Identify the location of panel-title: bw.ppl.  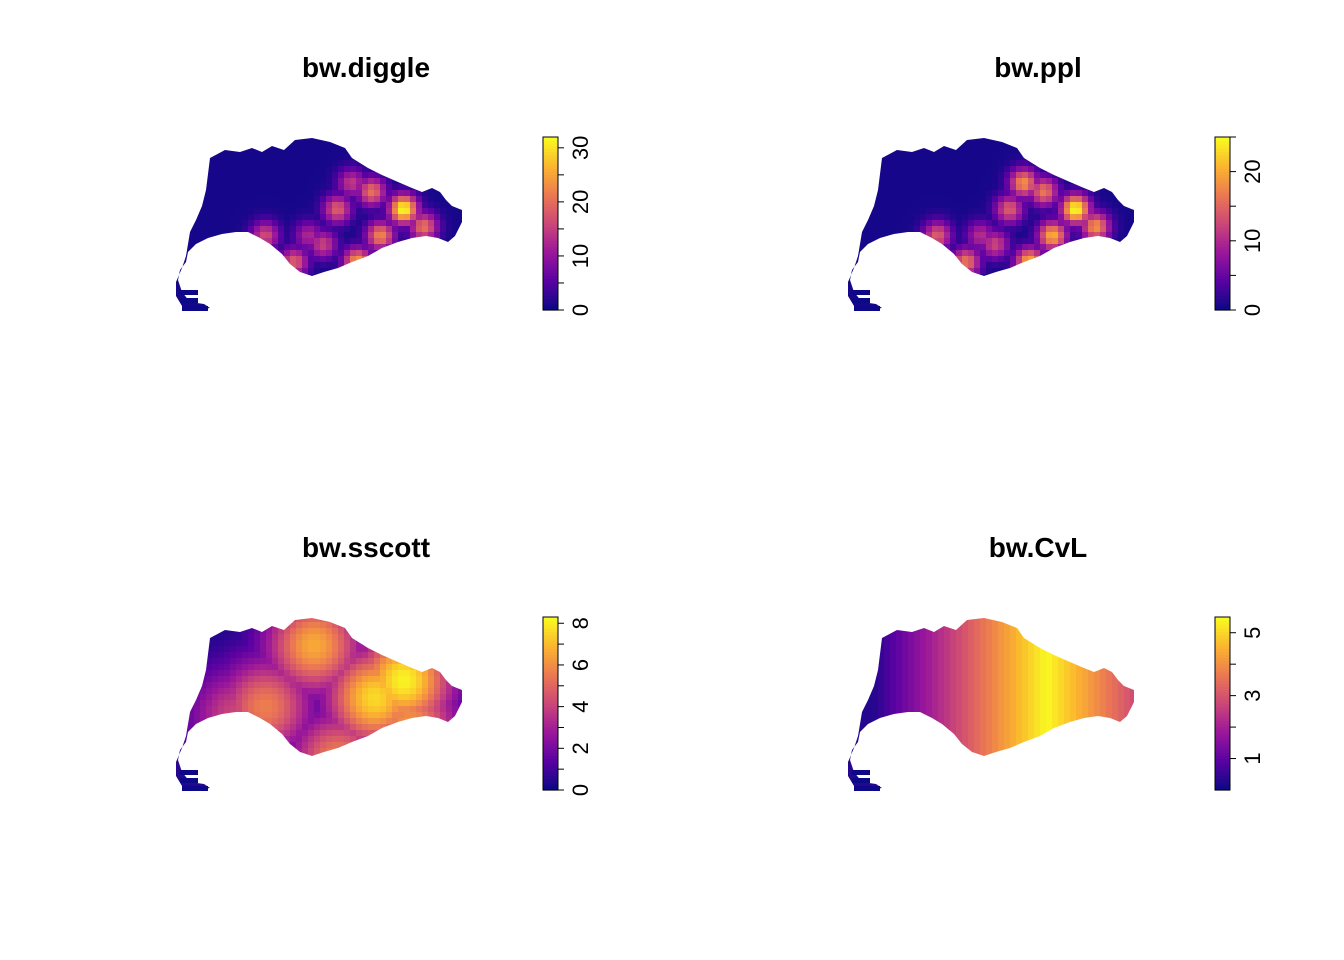
(1038, 67).